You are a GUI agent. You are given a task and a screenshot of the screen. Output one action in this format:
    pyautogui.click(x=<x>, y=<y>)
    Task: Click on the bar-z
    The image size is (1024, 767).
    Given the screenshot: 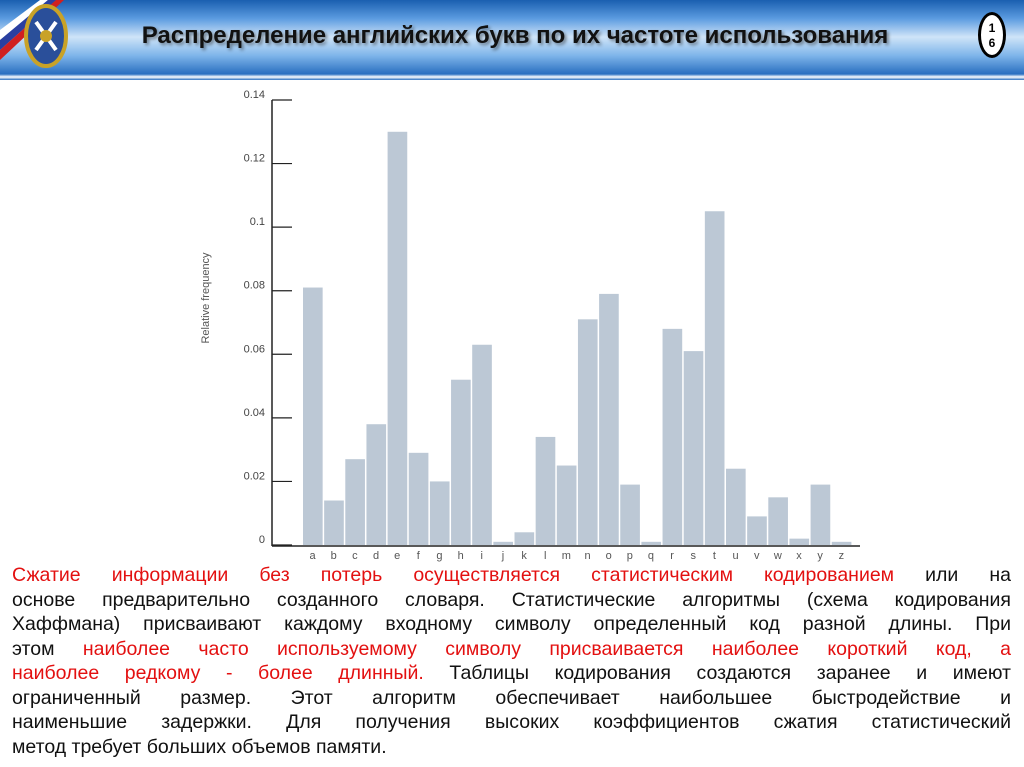 What is the action you would take?
    pyautogui.click(x=841, y=543)
    